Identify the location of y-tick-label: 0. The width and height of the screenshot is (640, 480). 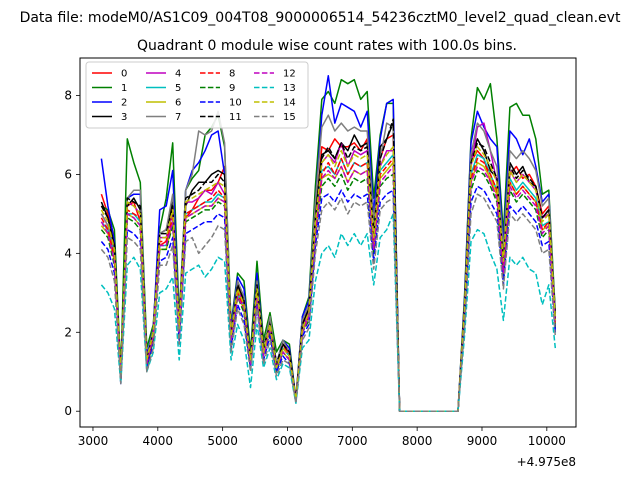
(68, 411).